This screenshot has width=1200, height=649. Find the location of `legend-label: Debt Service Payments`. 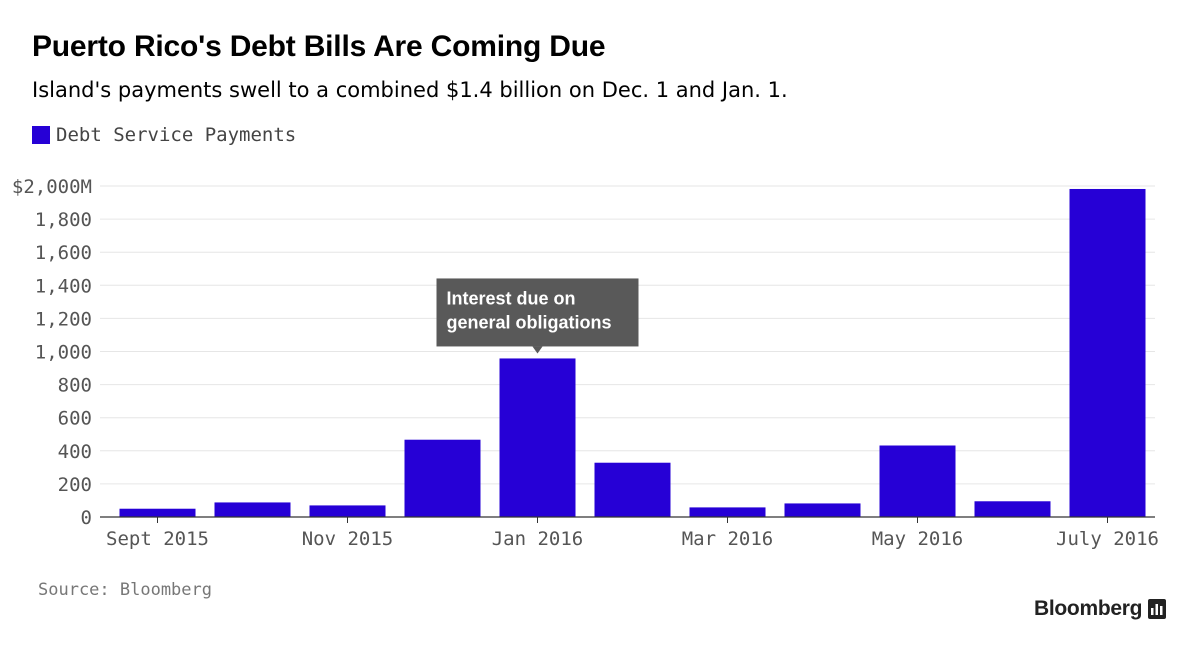

legend-label: Debt Service Payments is located at coordinates (176, 135).